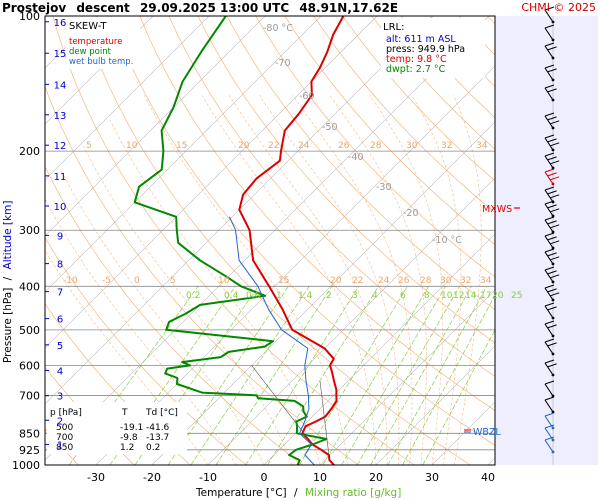  I want to click on x-axis-title-temp: Temperature [°C], so click(241, 493).